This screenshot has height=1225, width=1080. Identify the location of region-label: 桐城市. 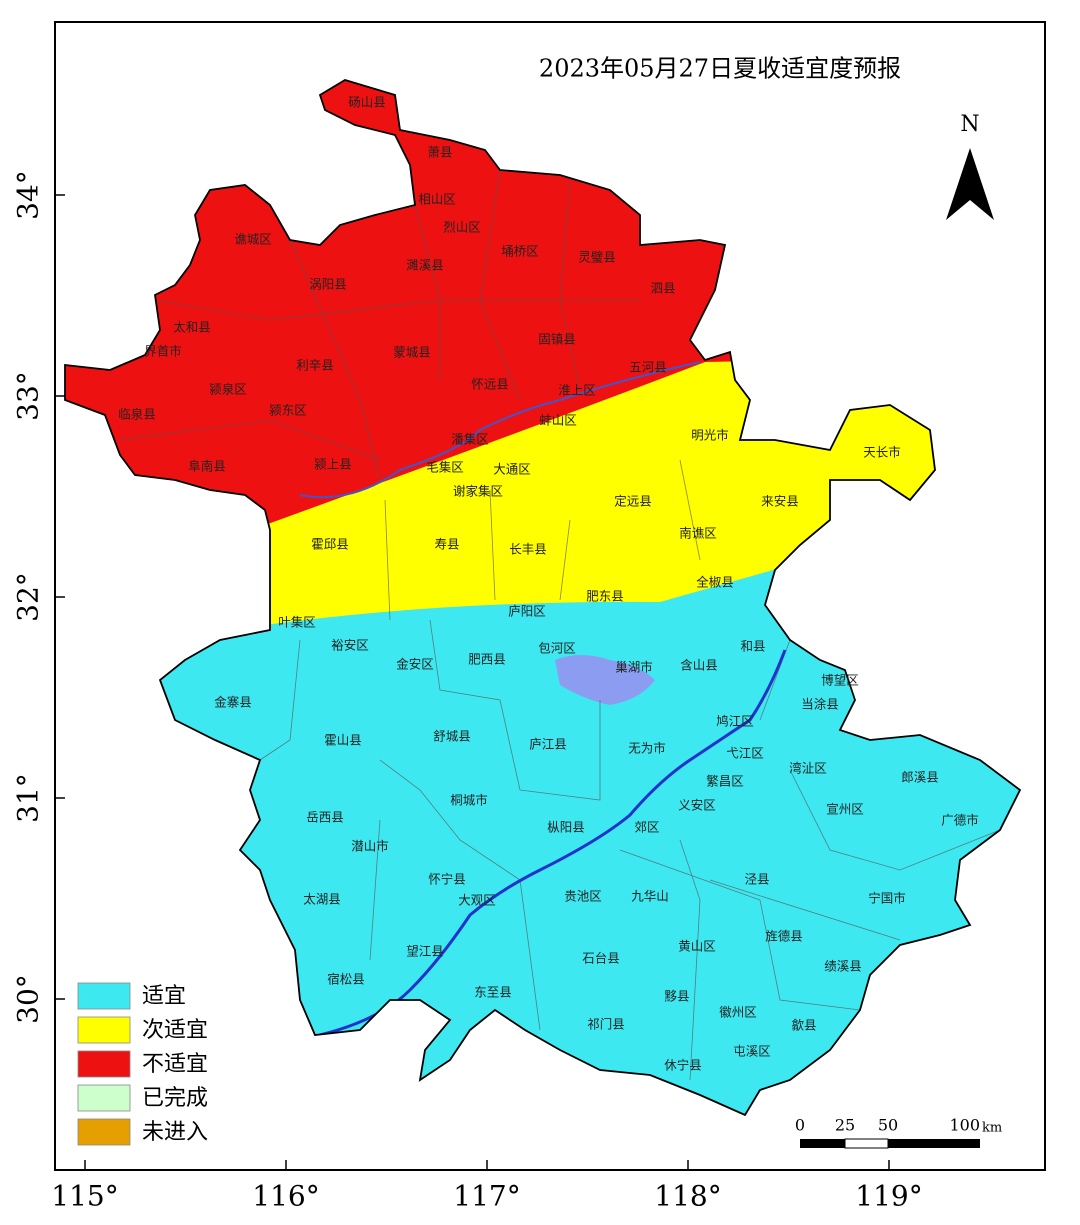
(469, 800).